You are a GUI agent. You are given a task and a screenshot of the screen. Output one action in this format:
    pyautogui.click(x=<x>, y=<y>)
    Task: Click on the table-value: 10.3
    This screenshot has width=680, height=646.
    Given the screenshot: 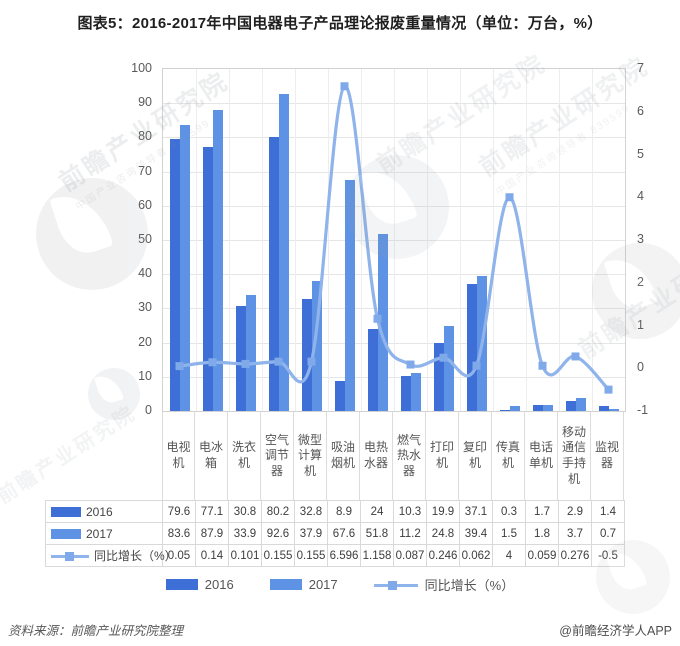 What is the action you would take?
    pyautogui.click(x=410, y=512)
    